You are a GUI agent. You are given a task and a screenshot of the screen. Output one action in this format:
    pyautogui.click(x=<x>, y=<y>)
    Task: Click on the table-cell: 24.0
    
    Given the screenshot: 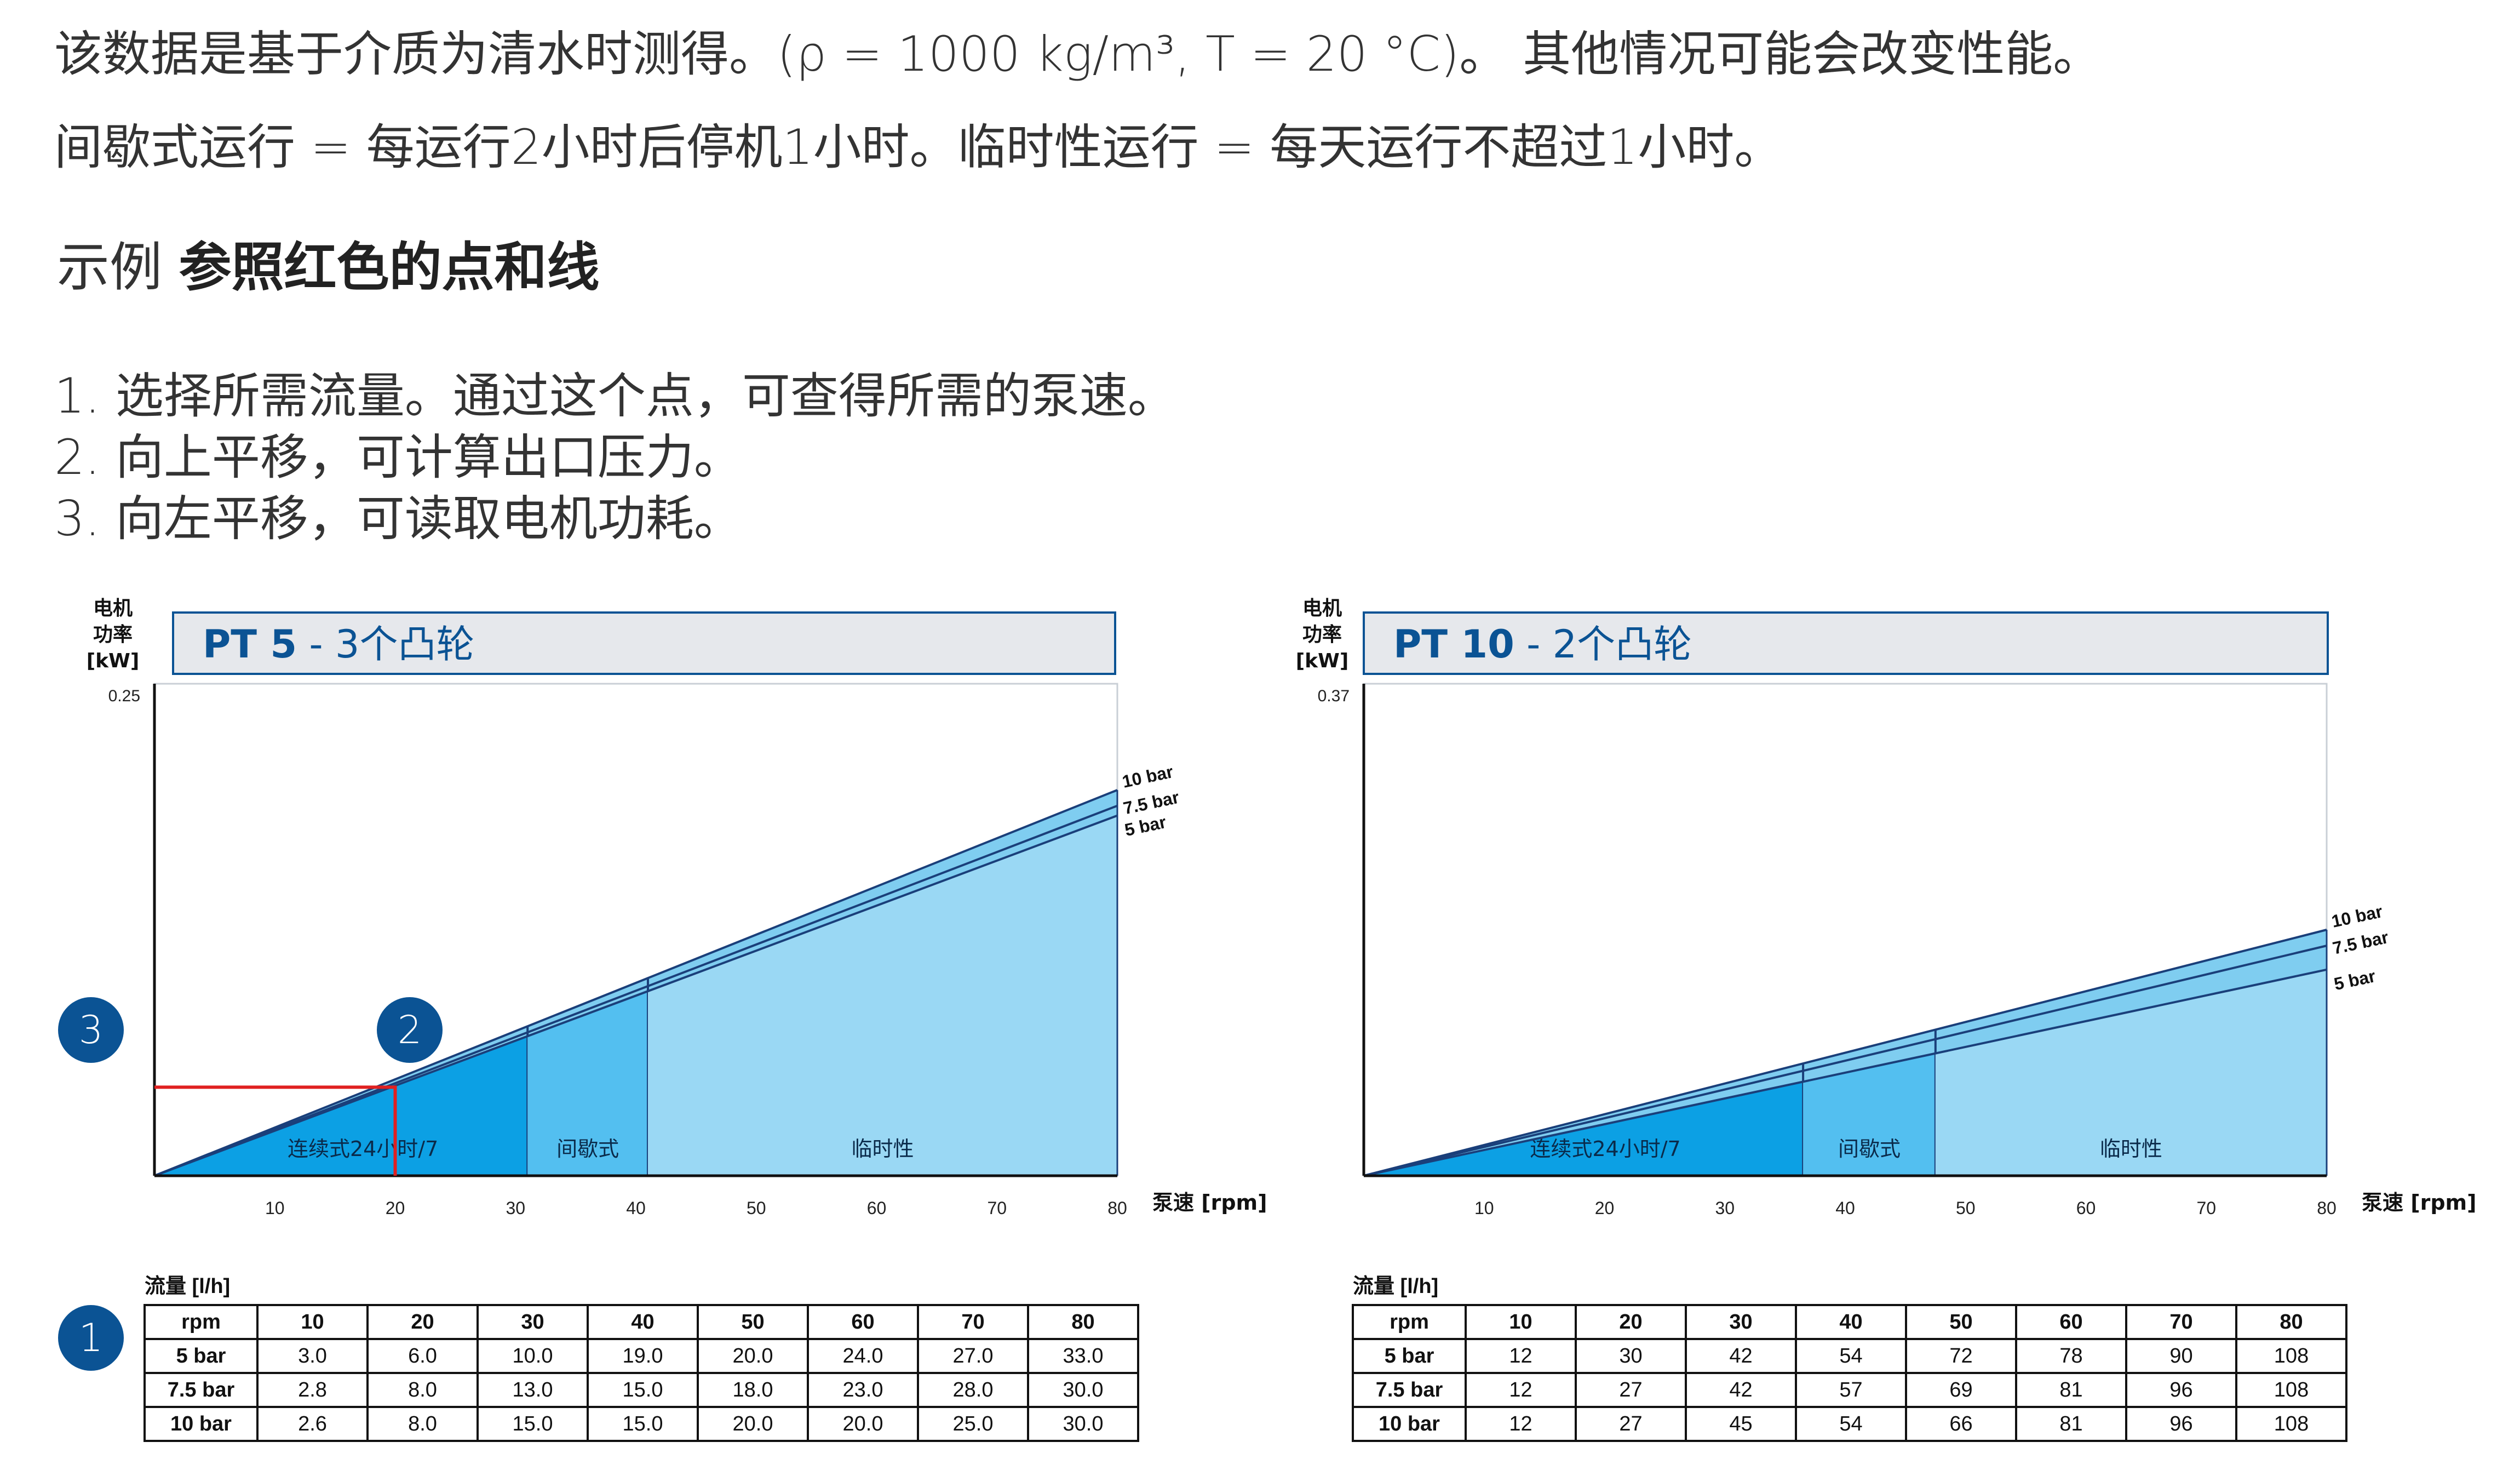 What is the action you would take?
    pyautogui.click(x=863, y=1356)
    